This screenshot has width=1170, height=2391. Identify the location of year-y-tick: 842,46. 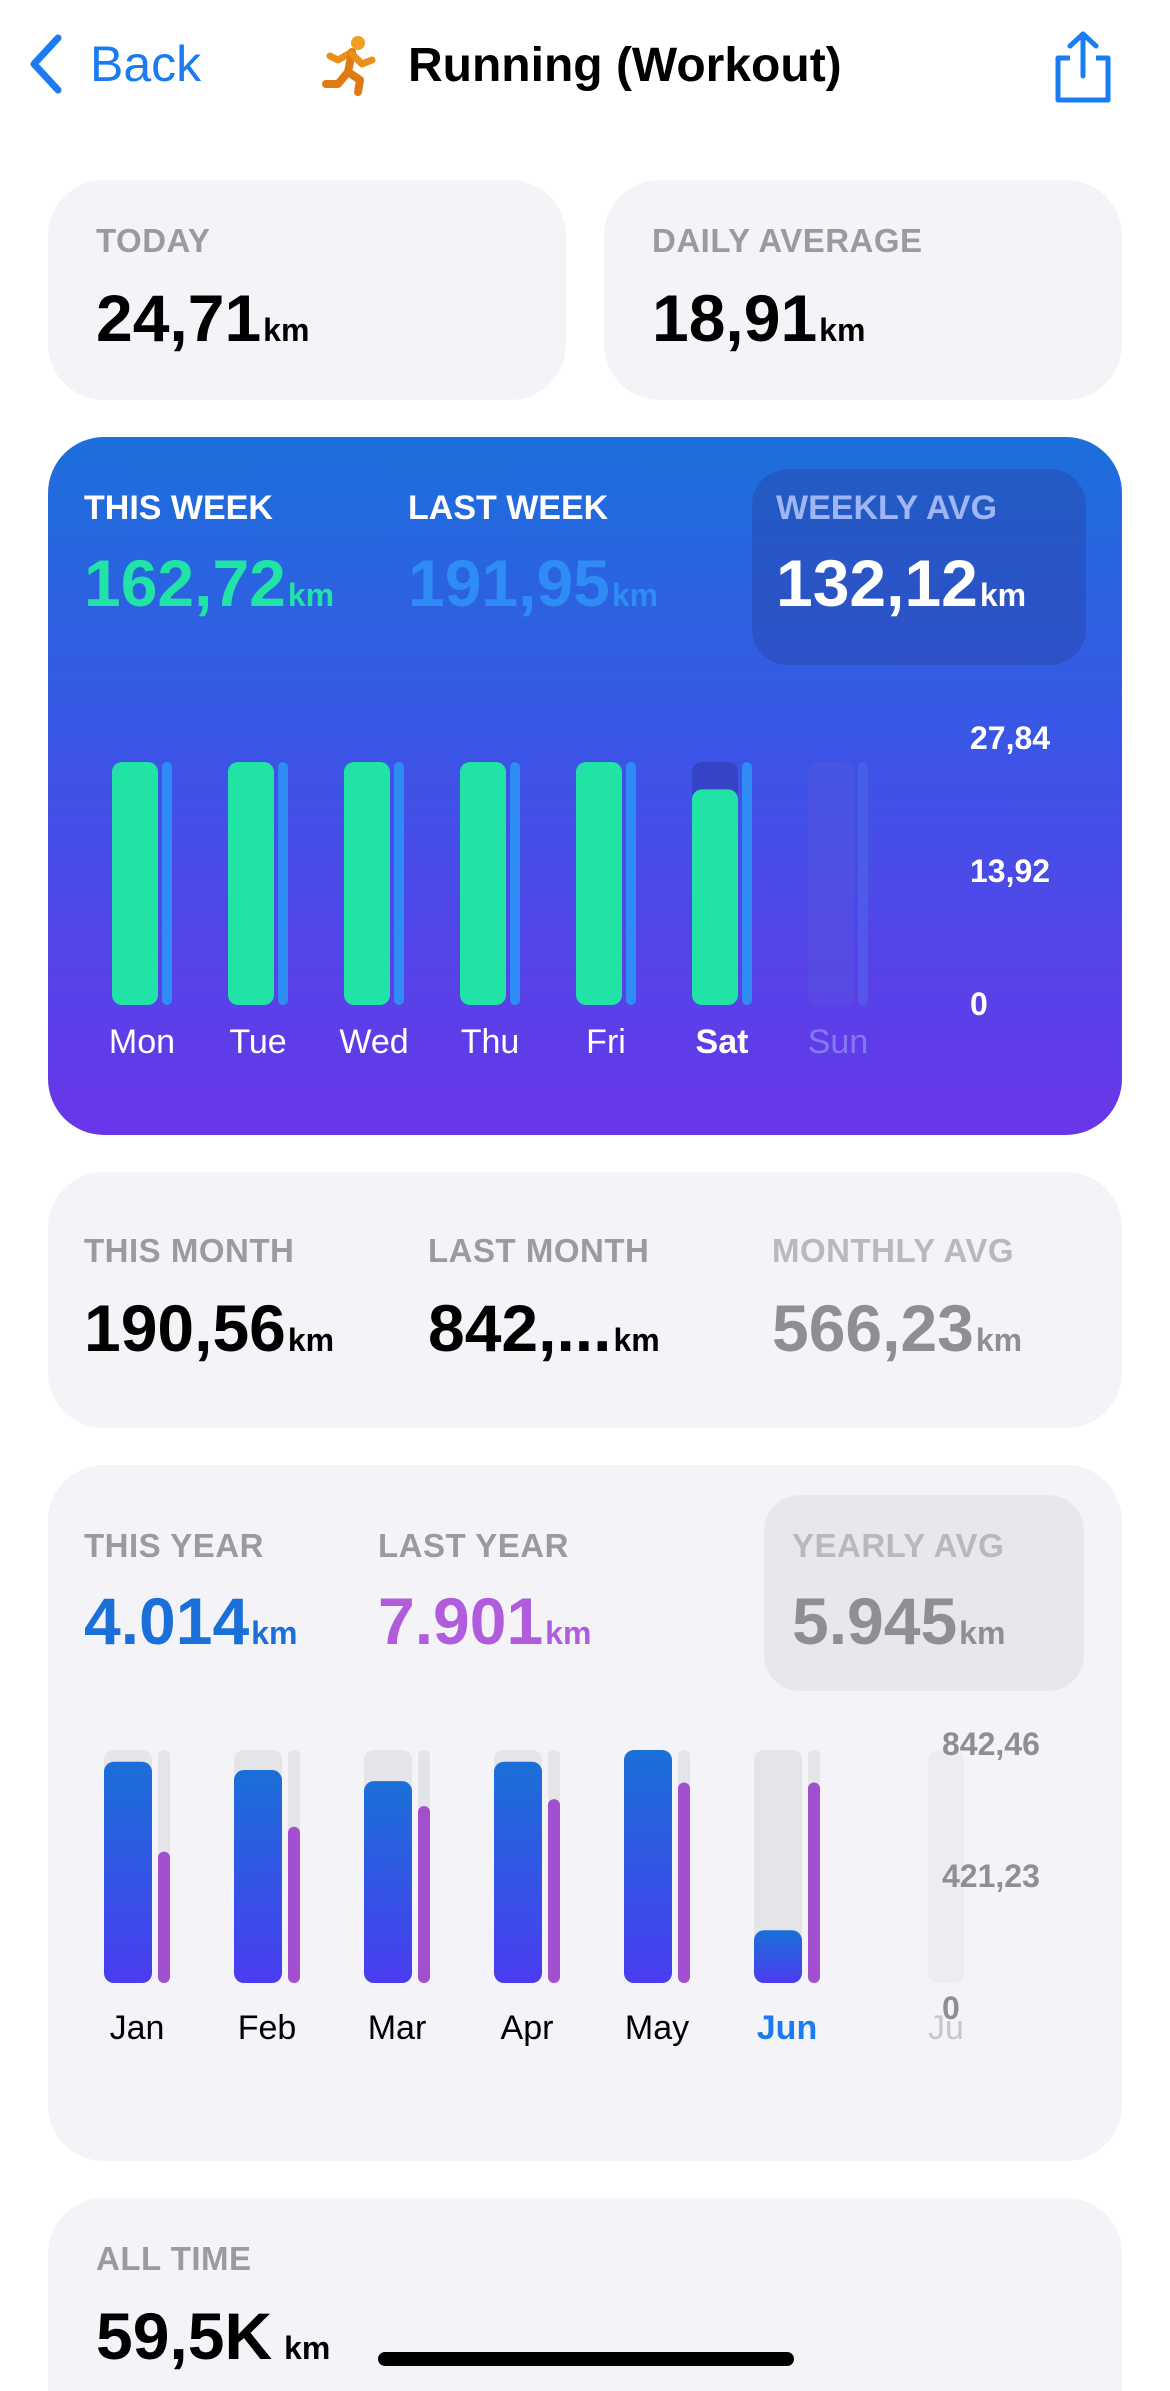
(991, 1744).